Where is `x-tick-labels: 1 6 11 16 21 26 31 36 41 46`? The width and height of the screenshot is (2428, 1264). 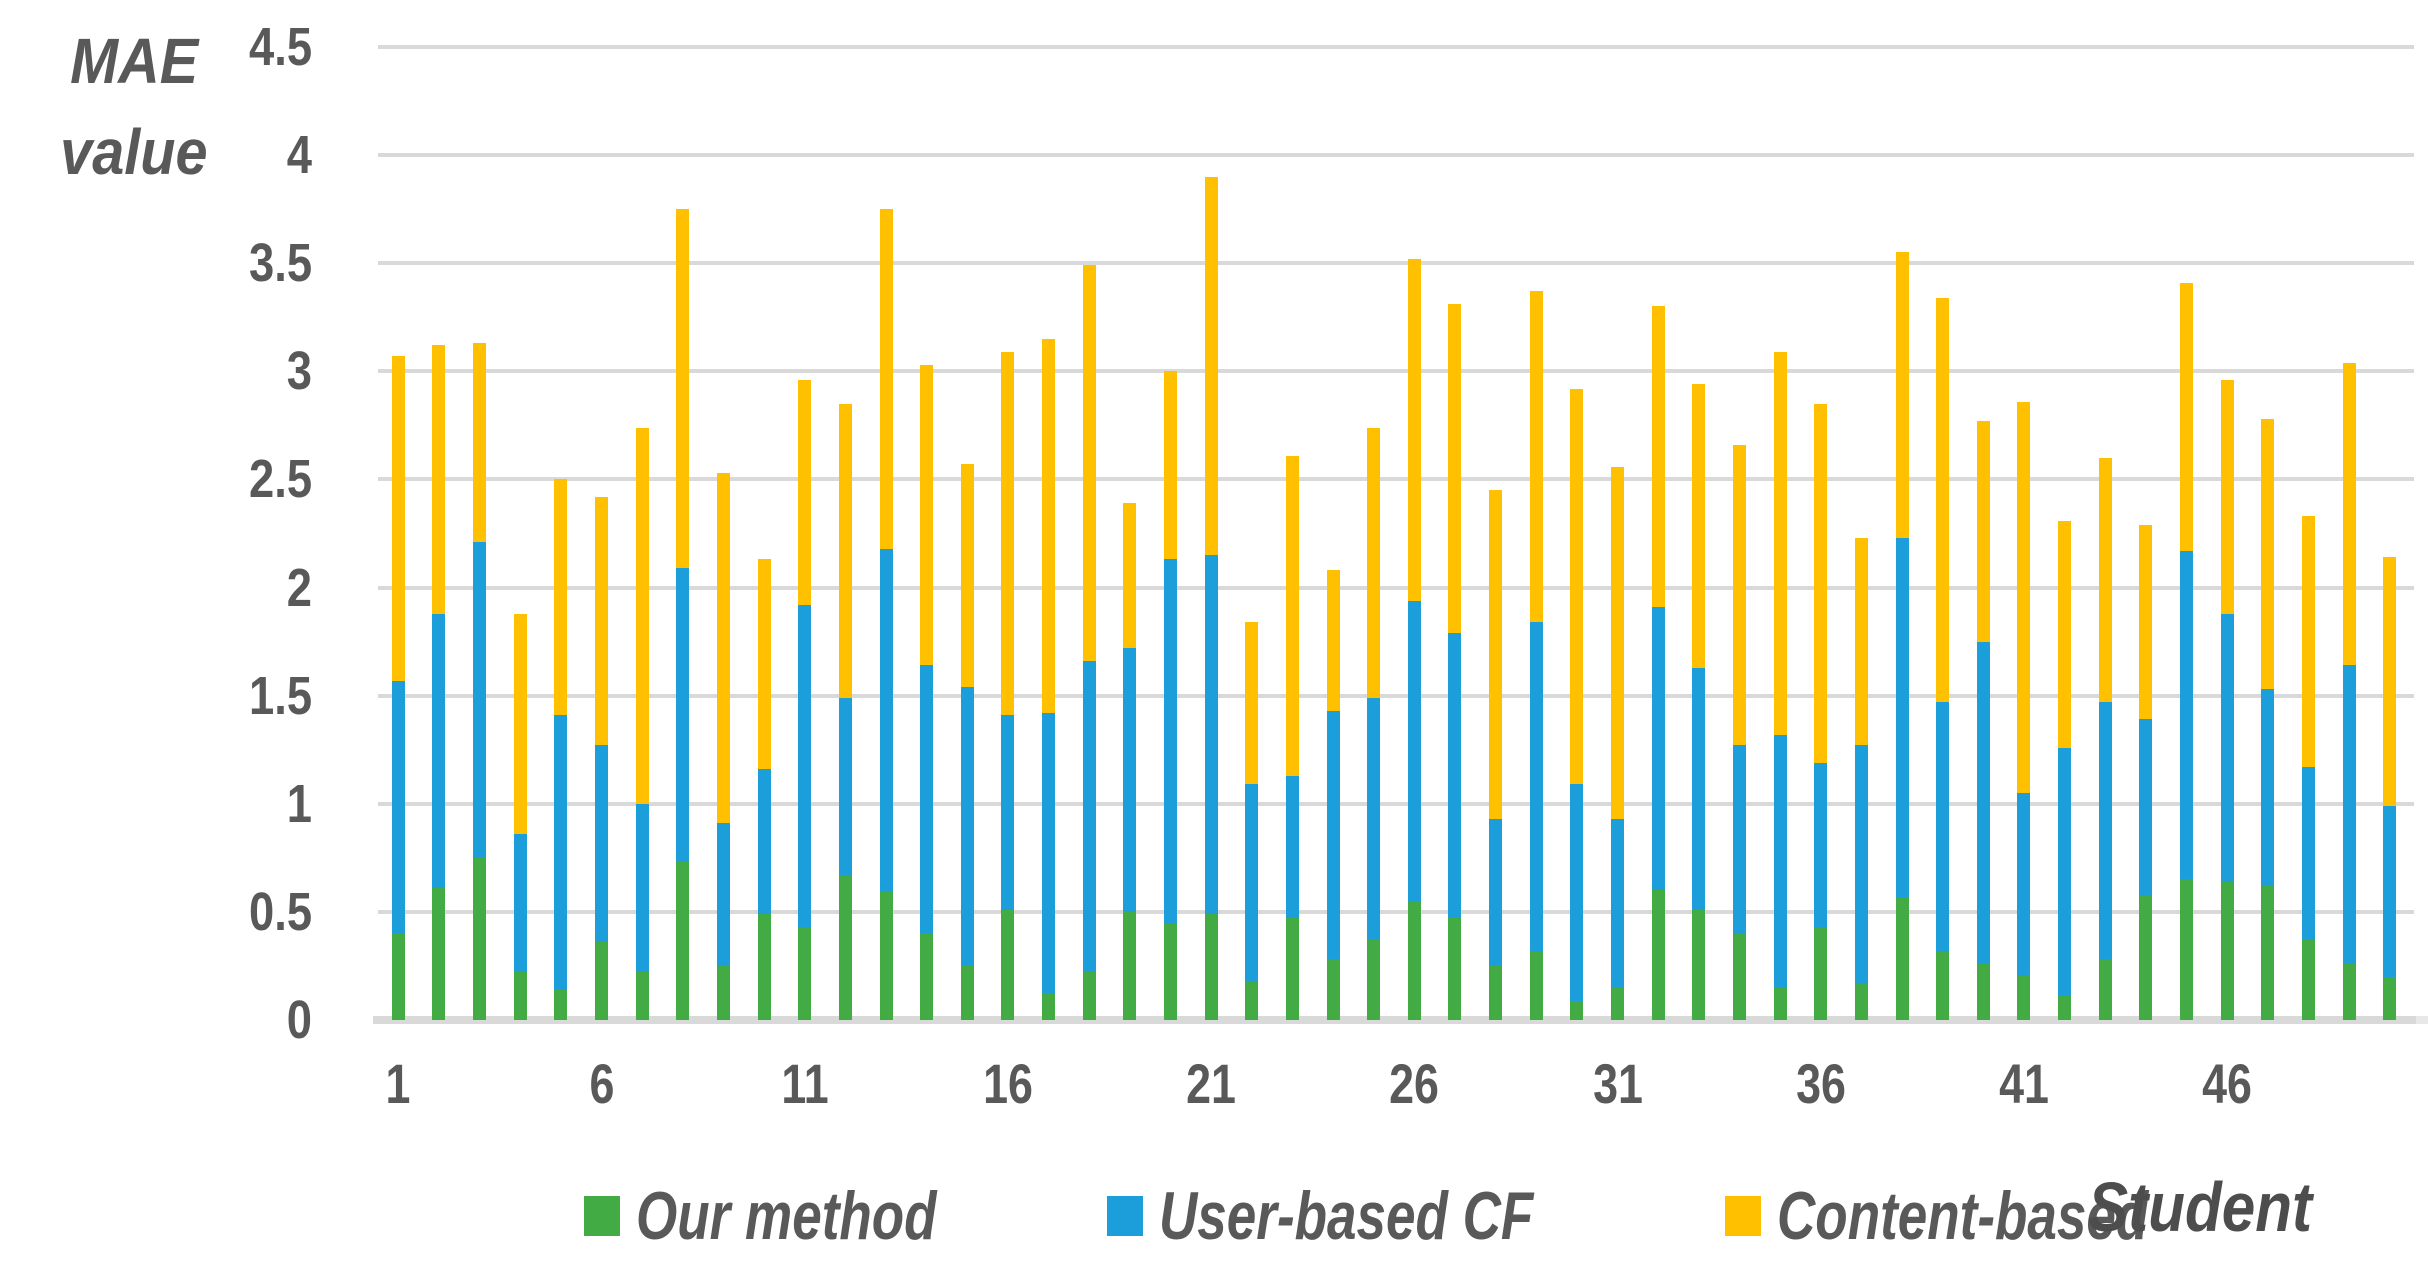
x-tick-labels: 1 6 11 16 21 26 31 36 41 46 is located at coordinates (1394, 1096).